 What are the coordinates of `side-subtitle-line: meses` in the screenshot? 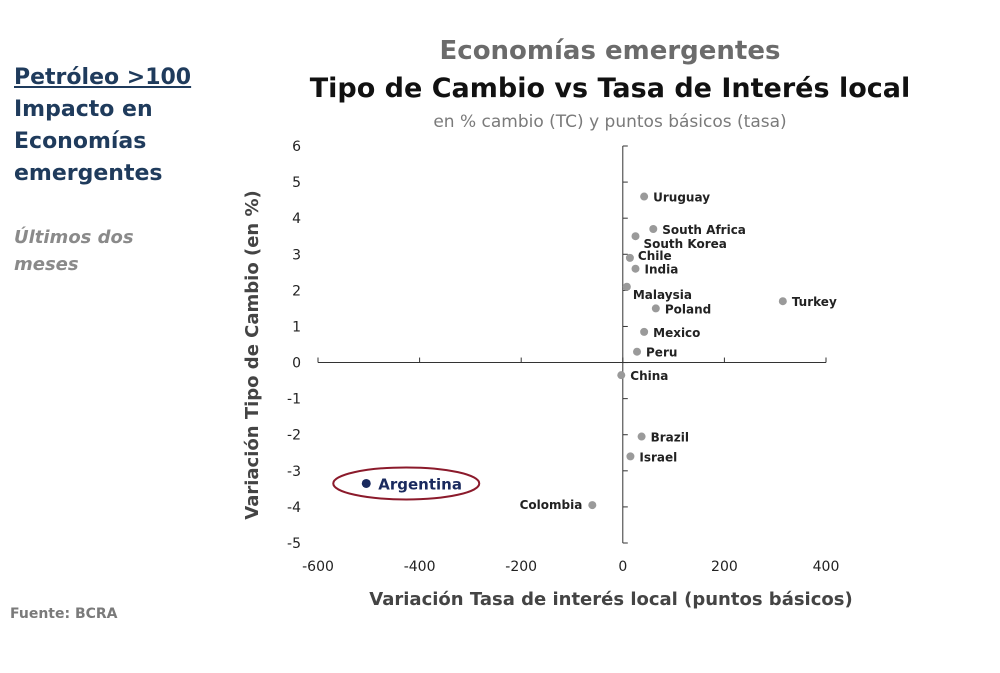 It's located at (46, 264).